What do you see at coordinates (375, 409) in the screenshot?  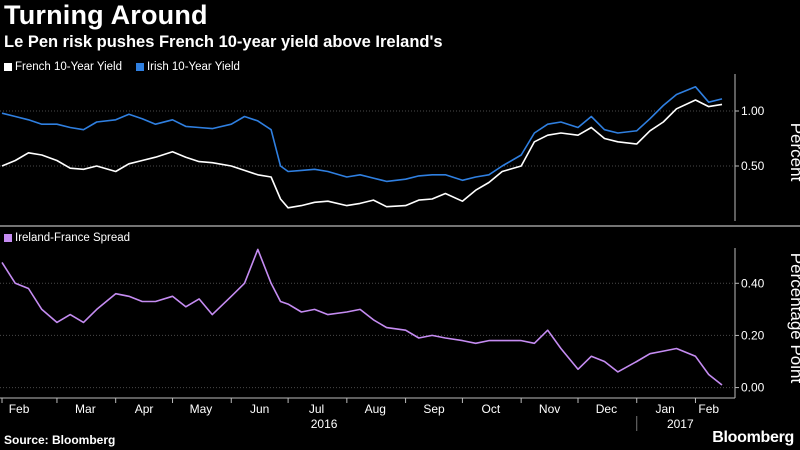 I see `x-tick-label: Aug` at bounding box center [375, 409].